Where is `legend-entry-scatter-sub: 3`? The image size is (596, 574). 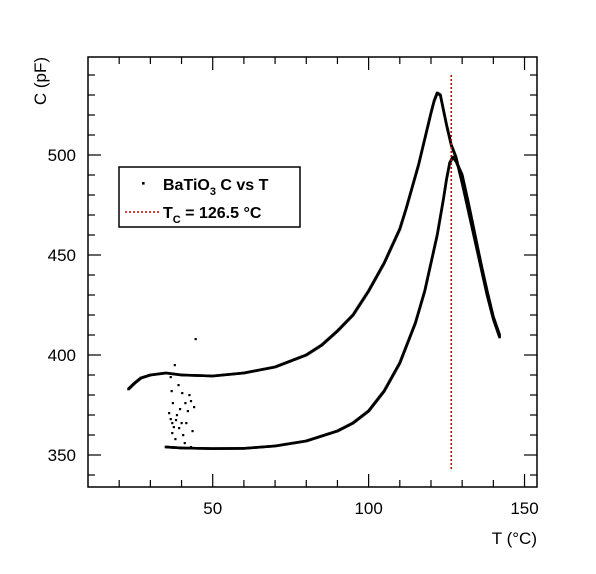
legend-entry-scatter-sub: 3 is located at coordinates (213, 192).